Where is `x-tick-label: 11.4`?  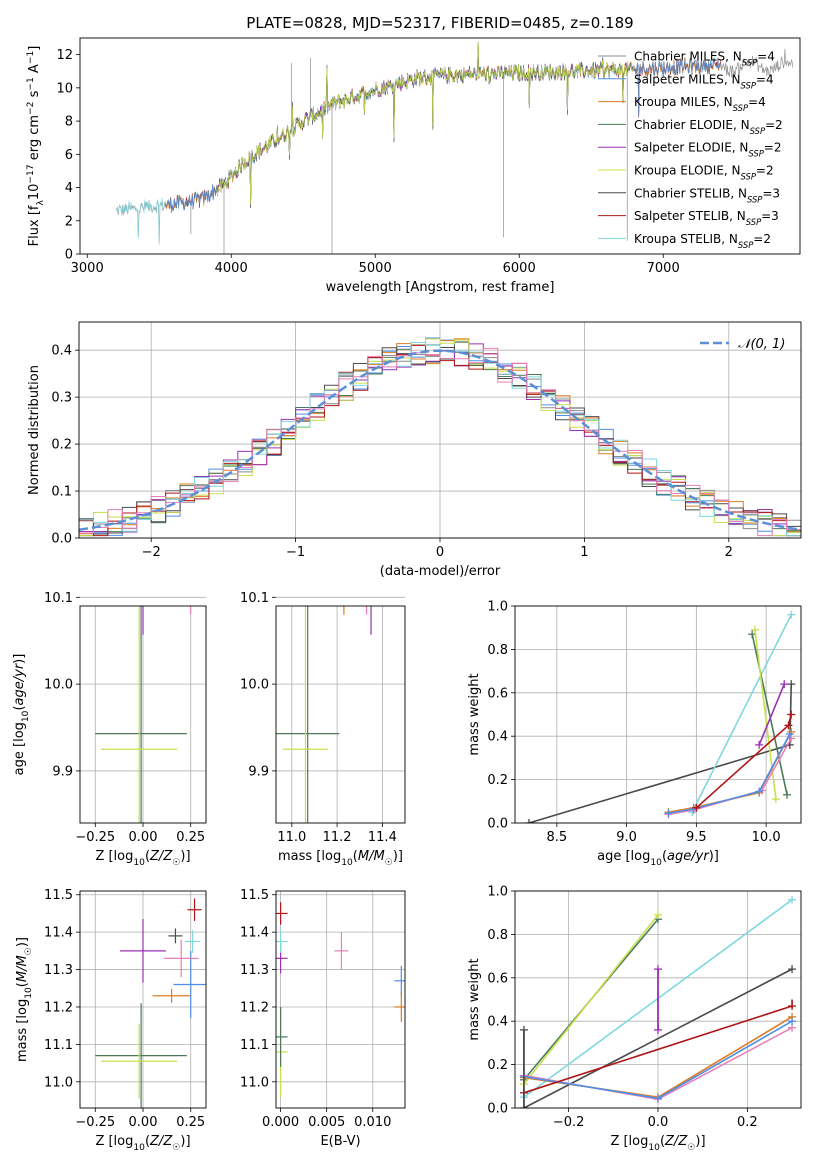 x-tick-label: 11.4 is located at coordinates (382, 837).